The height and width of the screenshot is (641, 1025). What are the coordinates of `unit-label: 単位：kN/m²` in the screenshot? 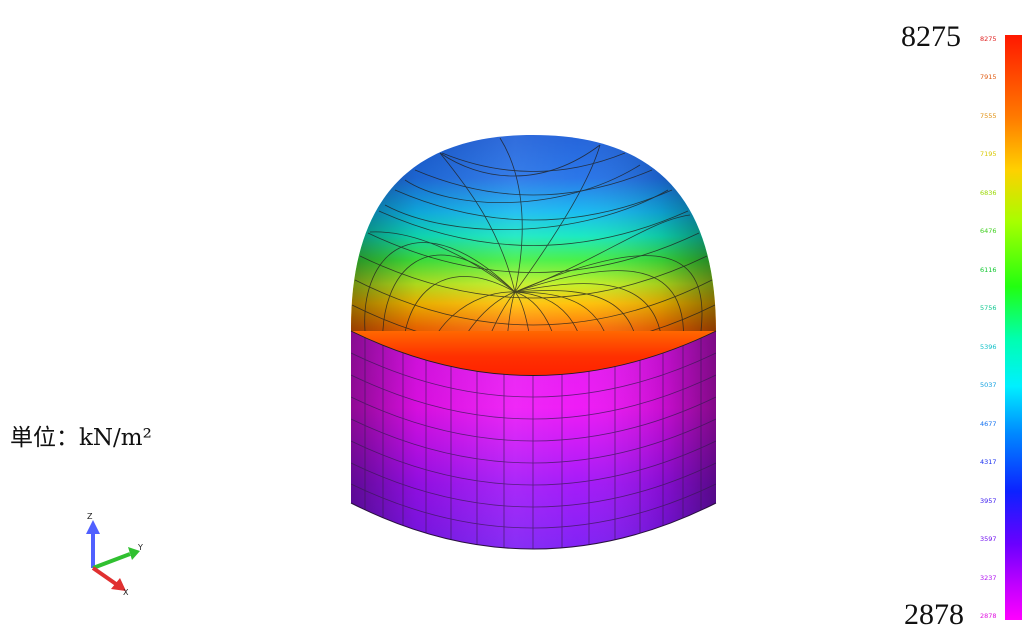 It's located at (81, 438).